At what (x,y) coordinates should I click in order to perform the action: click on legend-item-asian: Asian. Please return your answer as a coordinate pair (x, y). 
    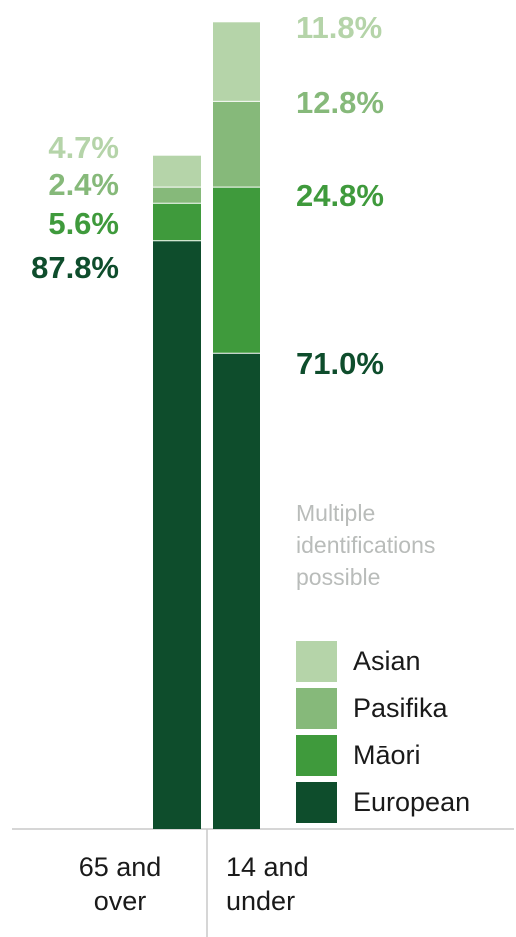
    Looking at the image, I should click on (383, 661).